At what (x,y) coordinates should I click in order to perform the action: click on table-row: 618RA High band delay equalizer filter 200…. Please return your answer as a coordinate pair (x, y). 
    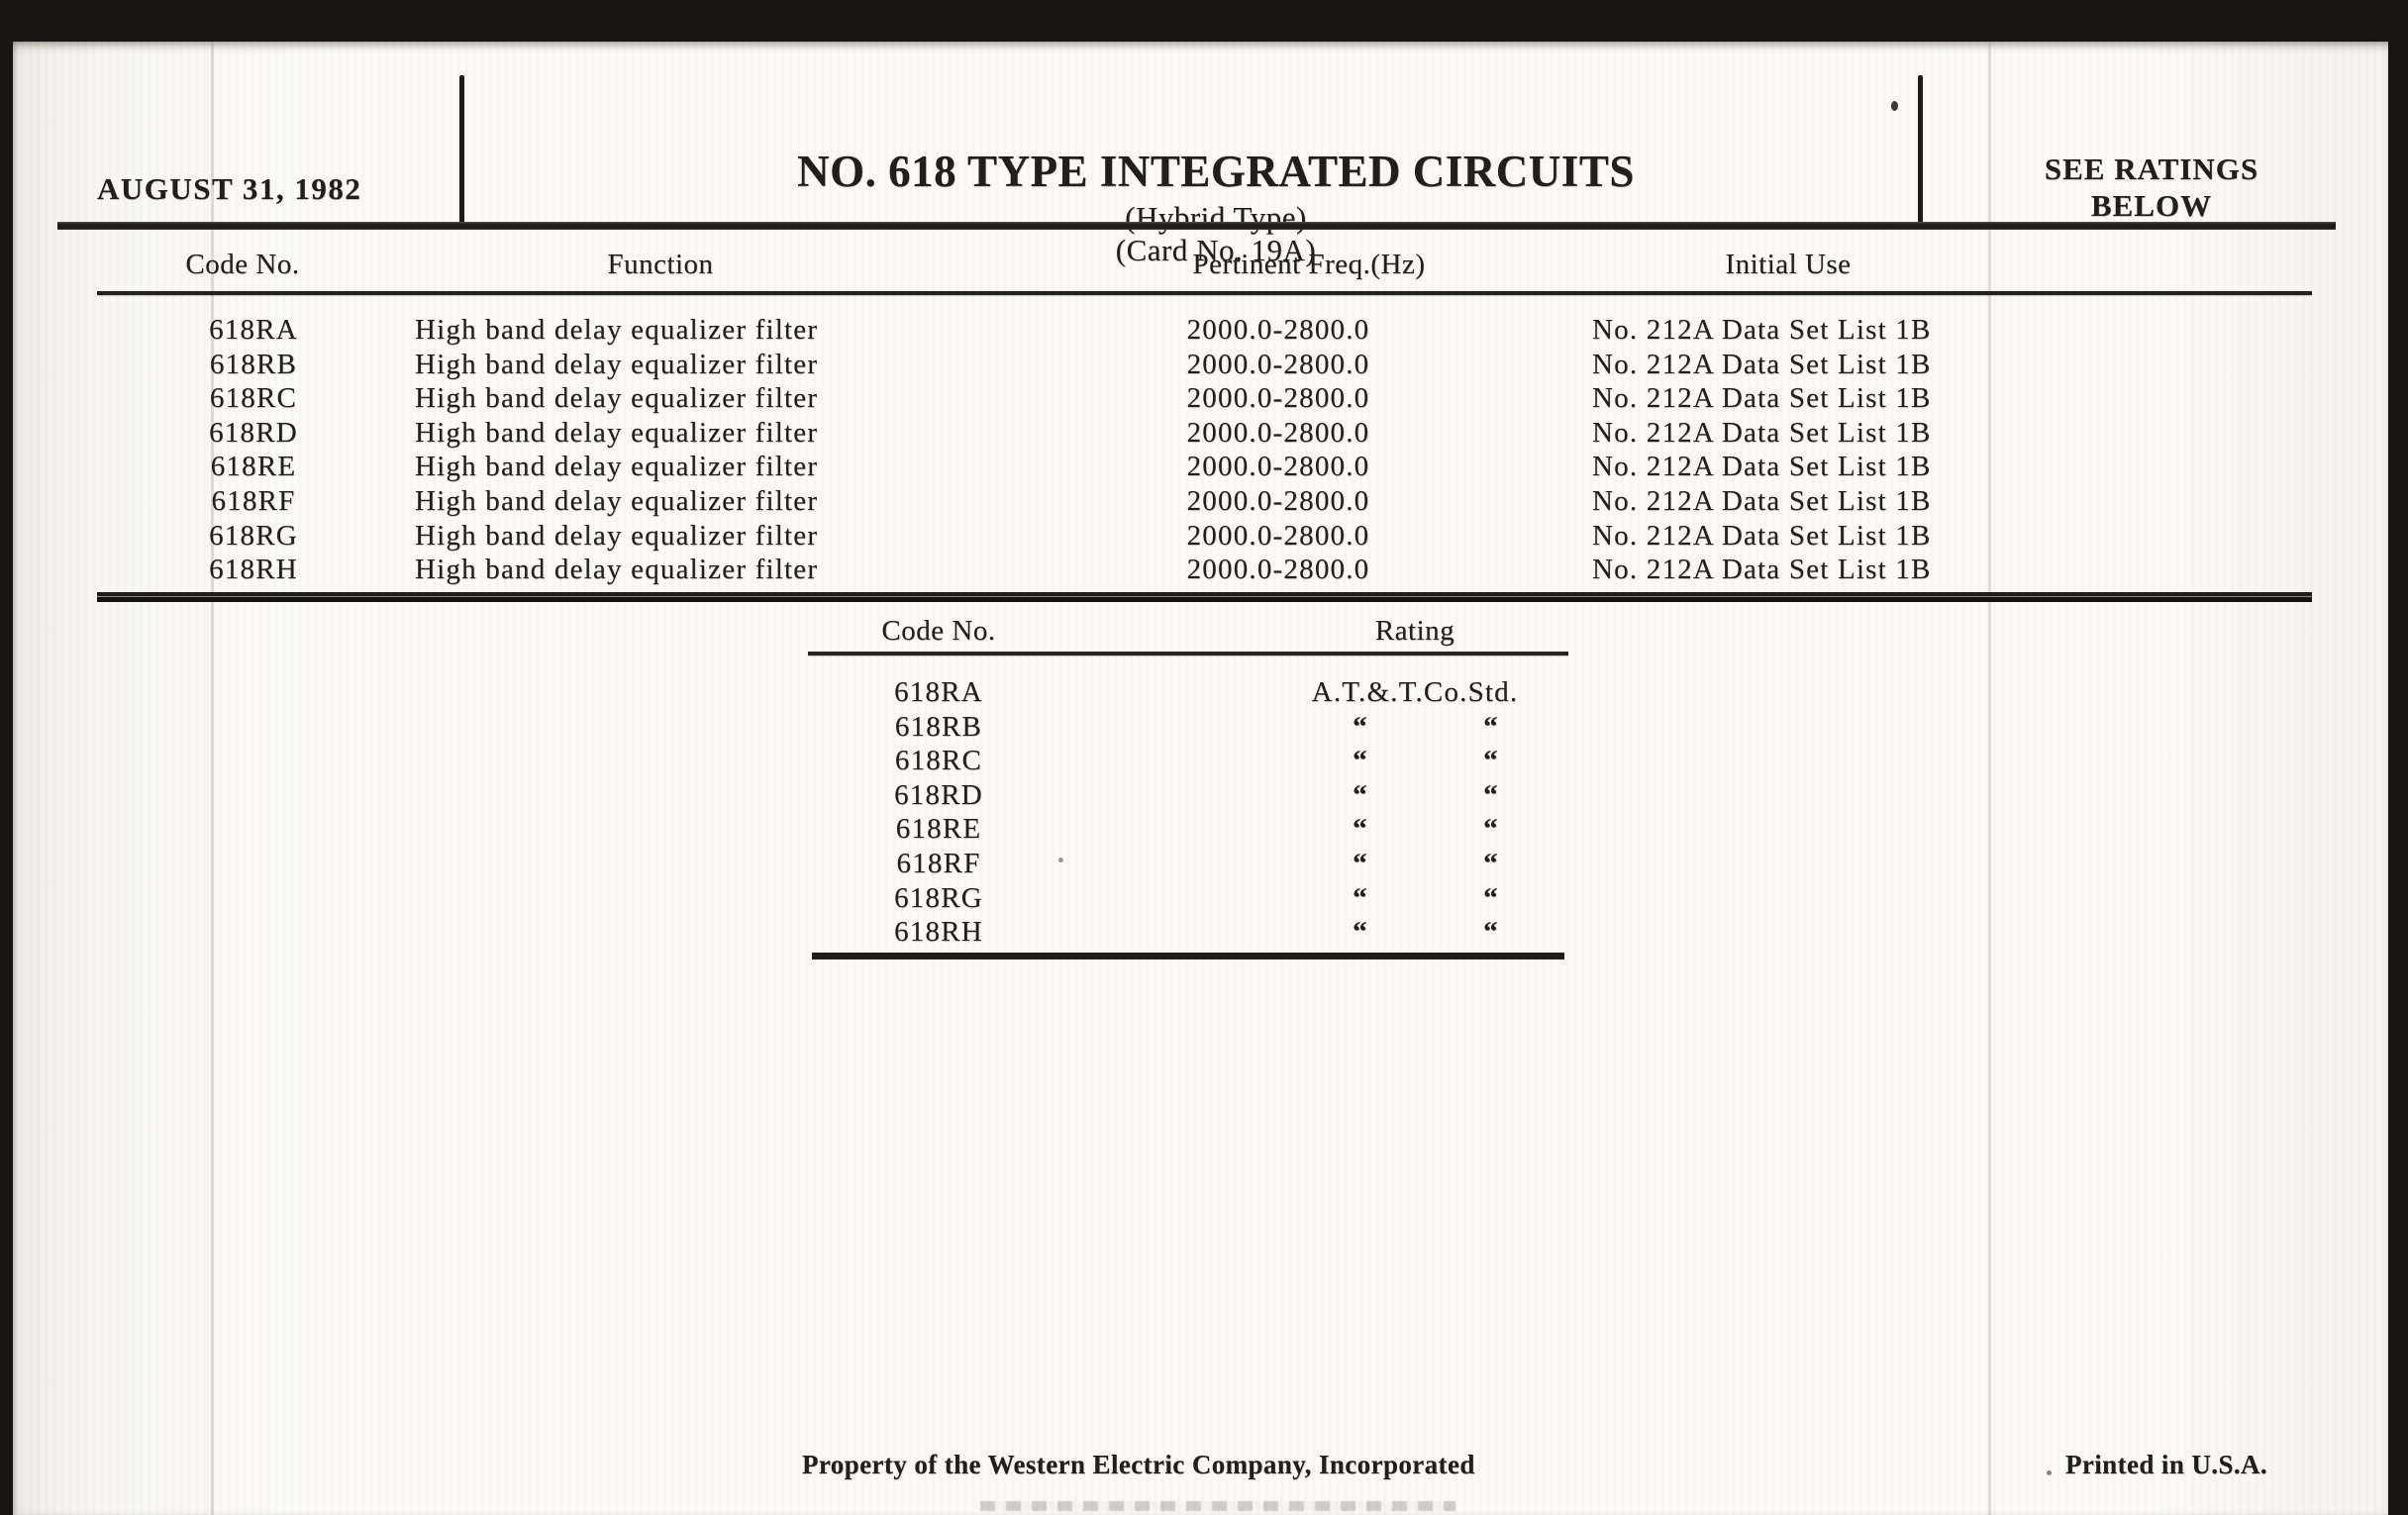
    Looking at the image, I should click on (1204, 330).